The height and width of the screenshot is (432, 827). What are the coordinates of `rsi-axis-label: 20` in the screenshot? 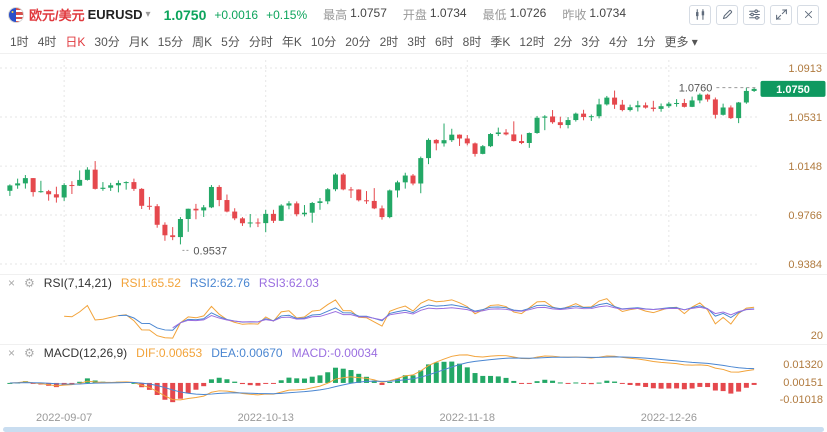 It's located at (816, 336).